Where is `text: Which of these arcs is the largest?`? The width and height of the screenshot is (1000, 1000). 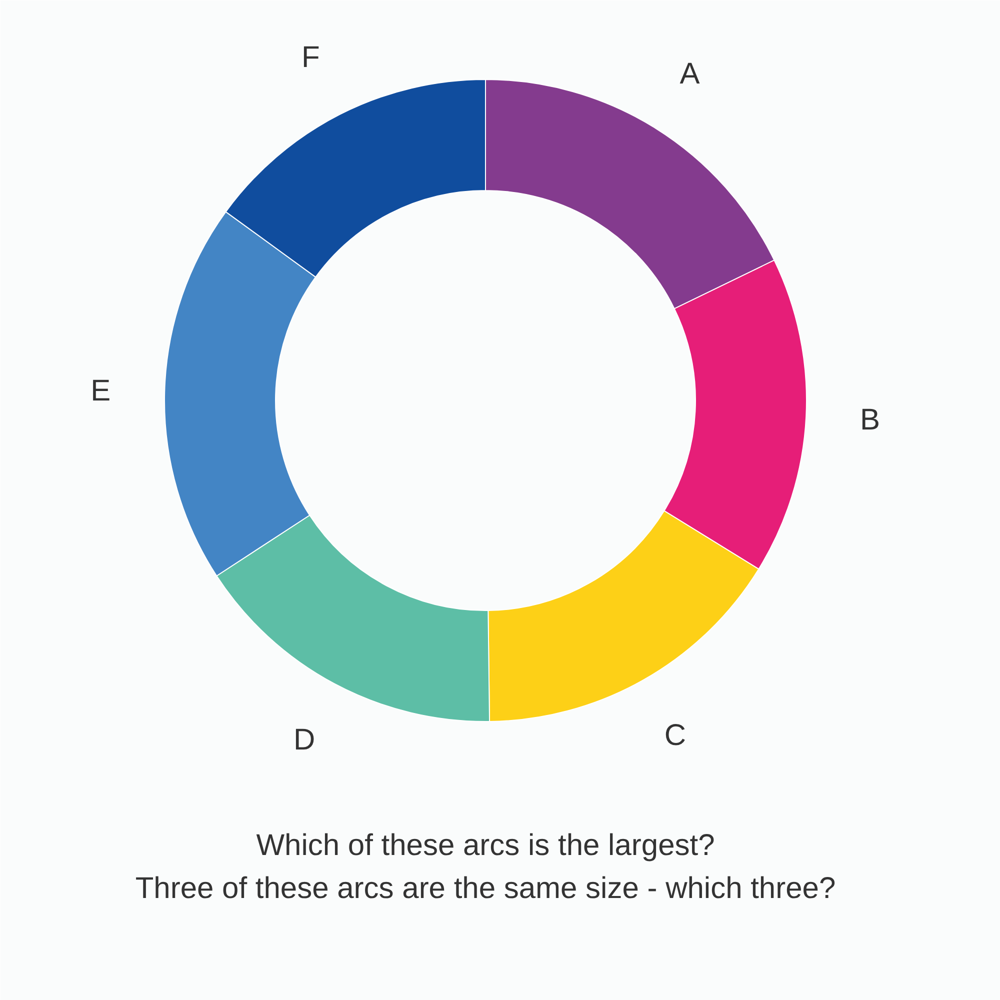 text: Which of these arcs is the largest? is located at coordinates (485, 845).